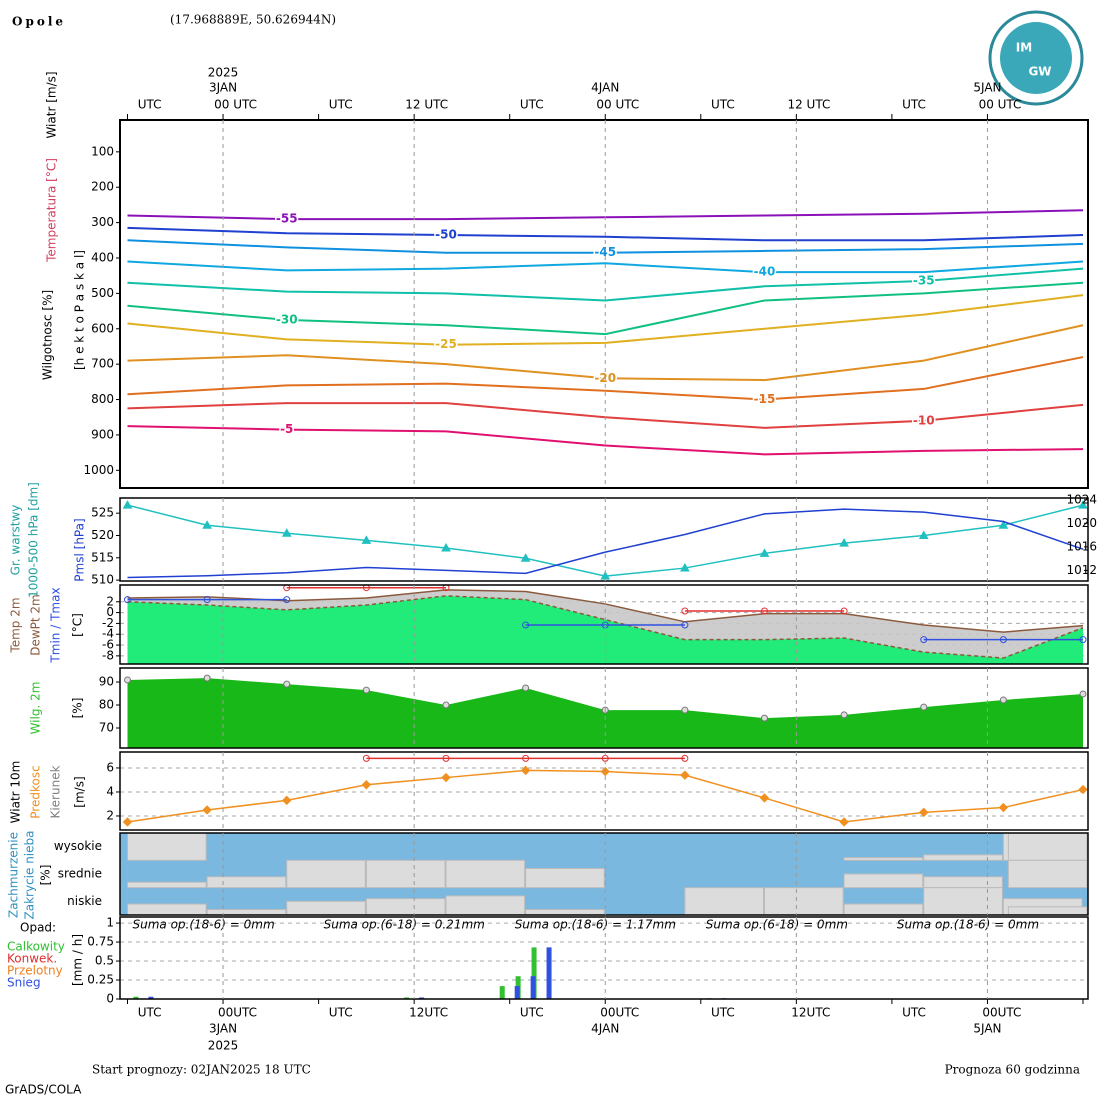  I want to click on y-axis-title: Wiatr [m/s], so click(52, 104).